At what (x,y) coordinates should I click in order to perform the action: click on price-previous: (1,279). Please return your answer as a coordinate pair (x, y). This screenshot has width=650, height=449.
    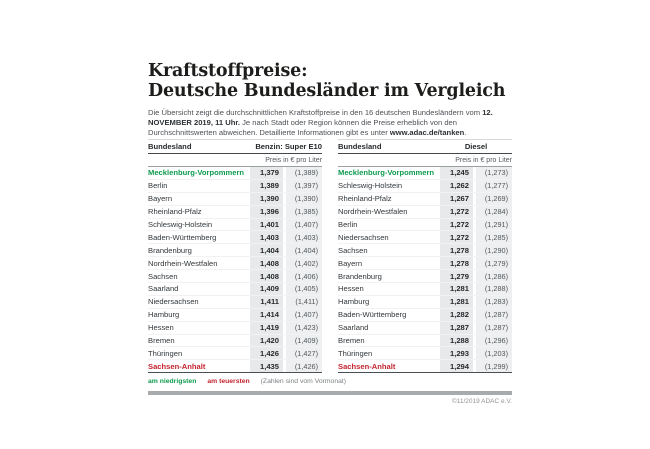
    Looking at the image, I should click on (494, 263).